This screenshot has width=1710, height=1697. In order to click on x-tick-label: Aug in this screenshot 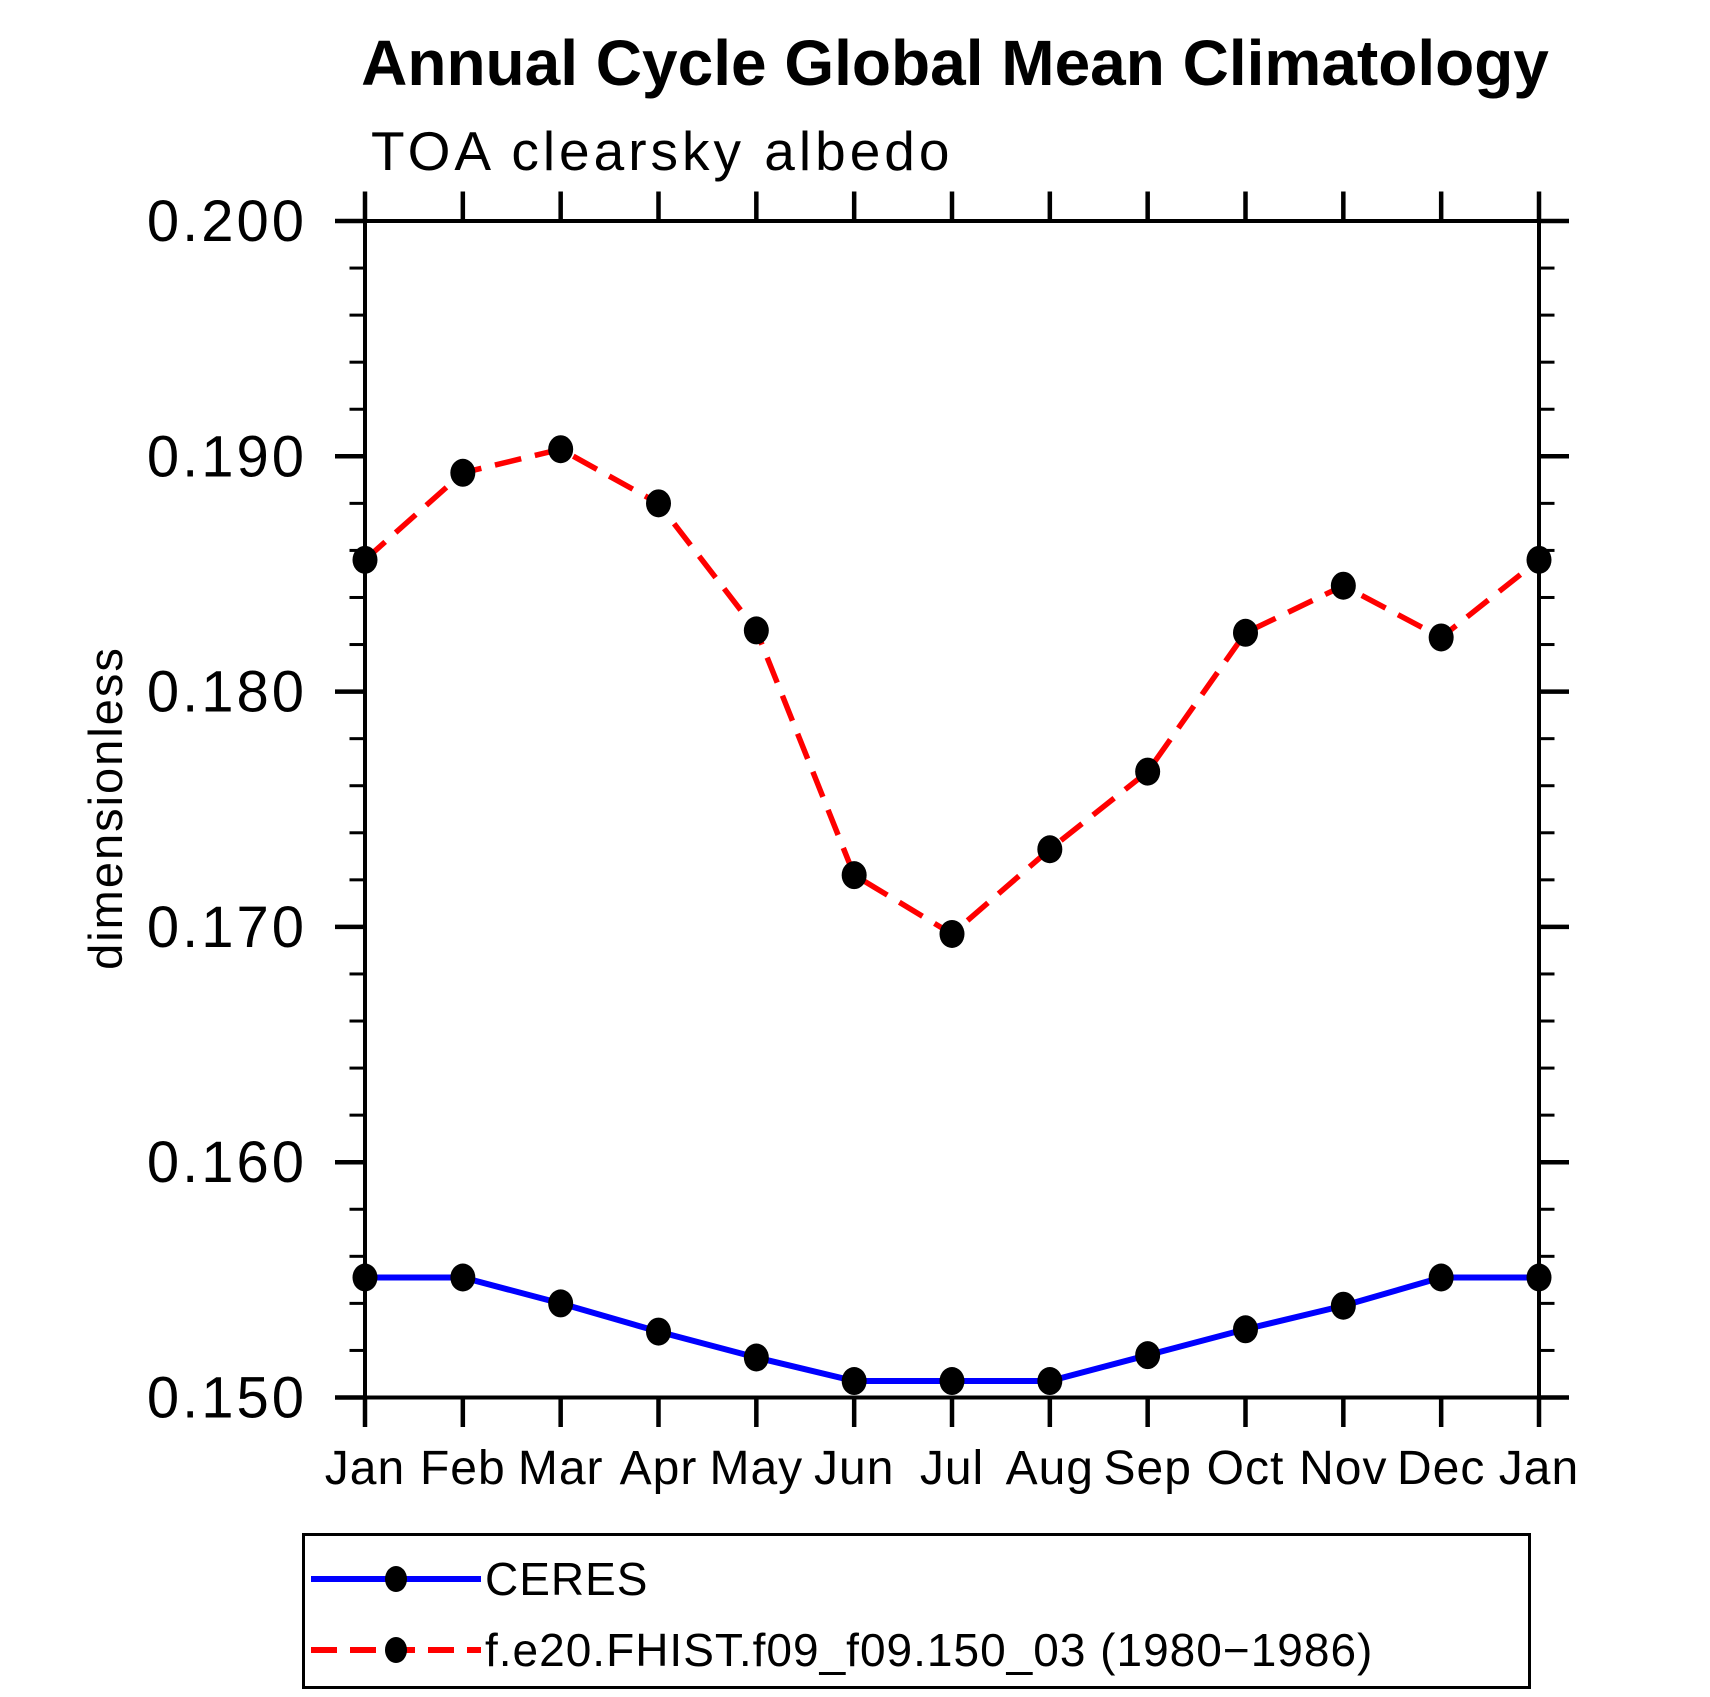, I will do `click(1050, 1468)`.